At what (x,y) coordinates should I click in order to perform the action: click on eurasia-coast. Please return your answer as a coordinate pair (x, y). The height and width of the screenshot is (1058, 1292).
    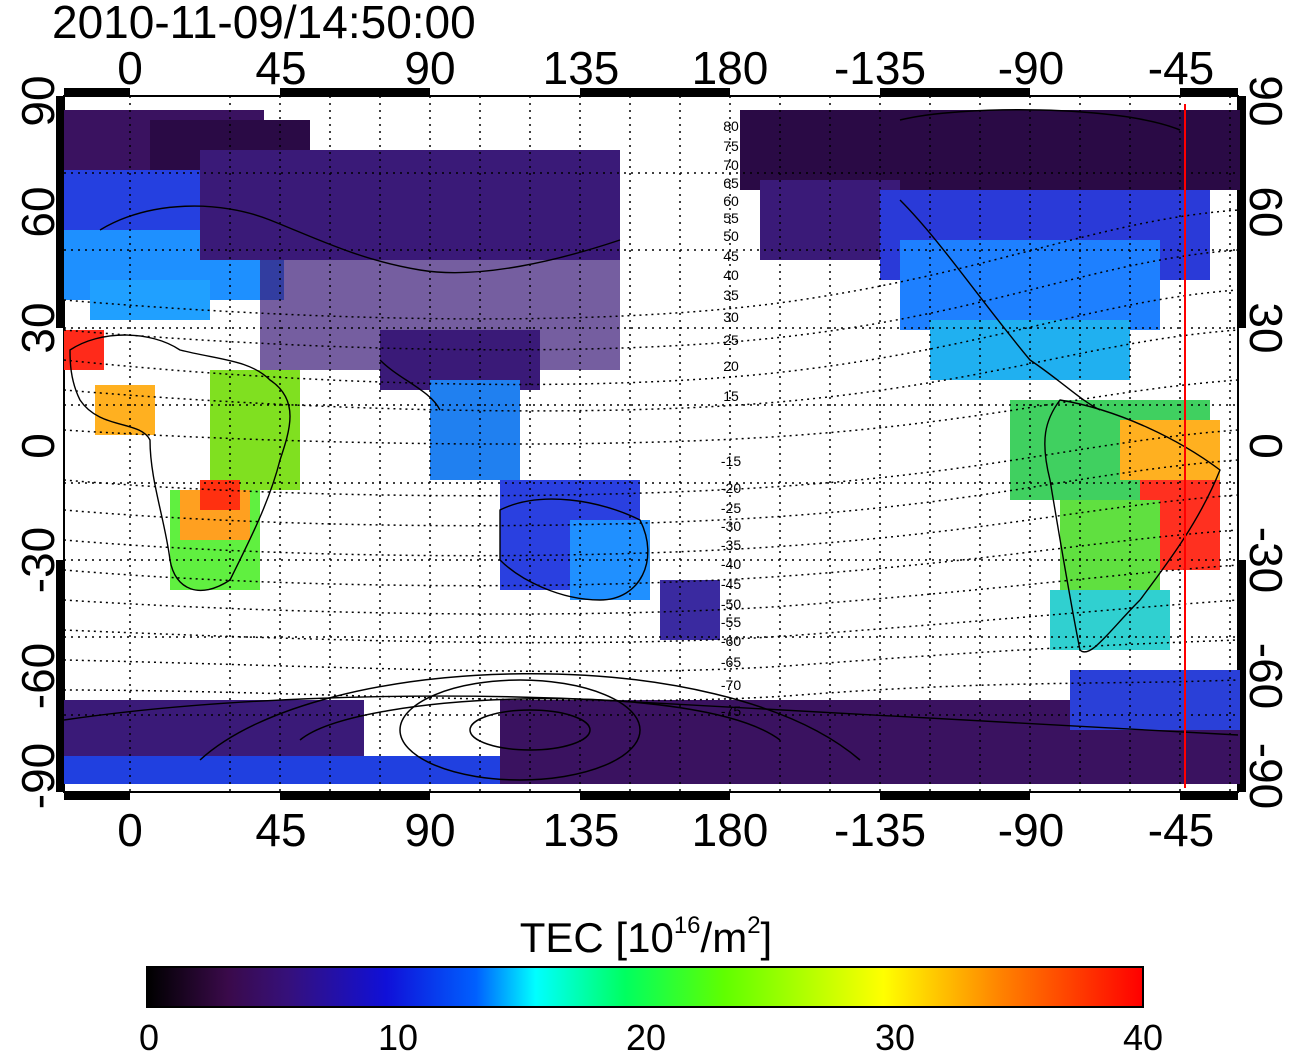
    Looking at the image, I should click on (360, 239).